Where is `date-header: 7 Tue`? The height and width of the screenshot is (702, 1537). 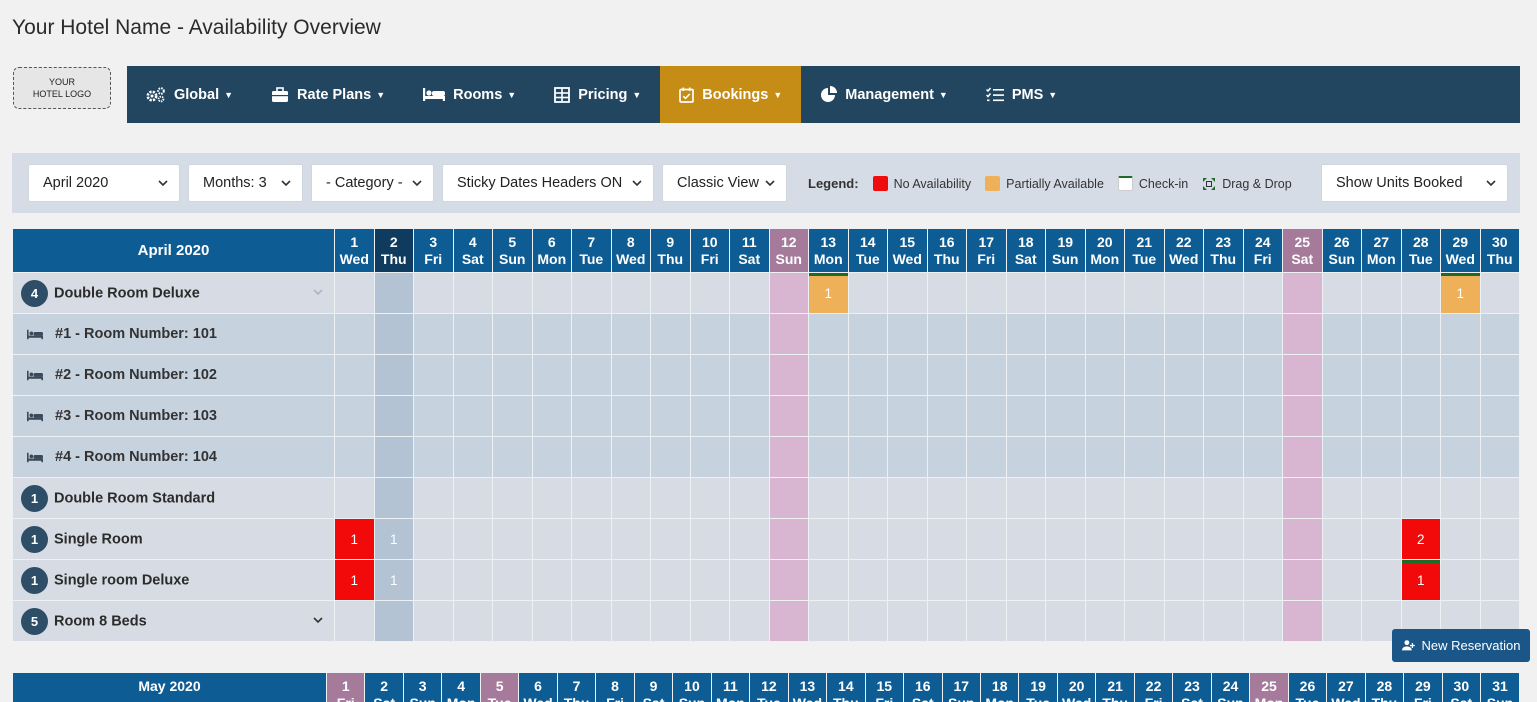 date-header: 7 Tue is located at coordinates (591, 250).